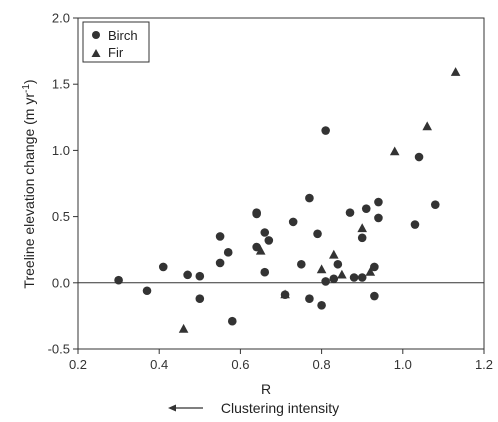 The height and width of the screenshot is (422, 498). I want to click on y-axis-title: Treeline elevation change (m yr-1), so click(29, 183).